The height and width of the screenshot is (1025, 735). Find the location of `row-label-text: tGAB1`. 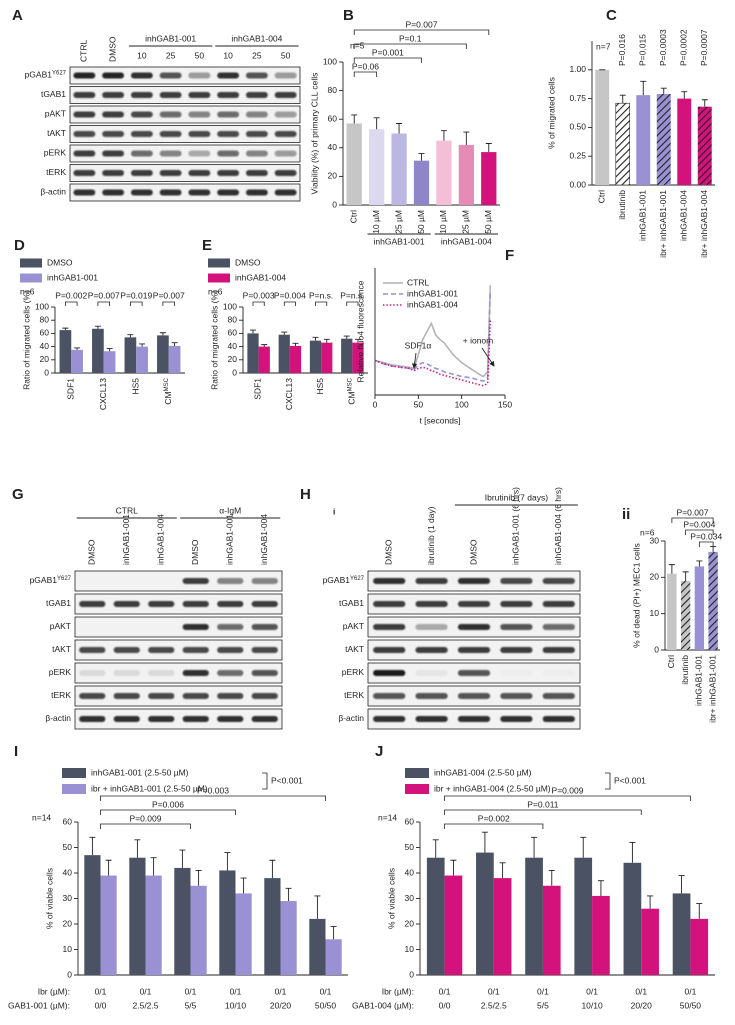

row-label-text: tGAB1 is located at coordinates (58, 603).